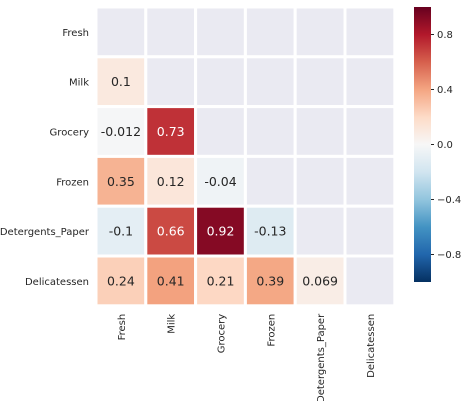 The image size is (465, 401). What do you see at coordinates (220, 32) in the screenshot?
I see `heatmap-cell-Fresh-Grocery` at bounding box center [220, 32].